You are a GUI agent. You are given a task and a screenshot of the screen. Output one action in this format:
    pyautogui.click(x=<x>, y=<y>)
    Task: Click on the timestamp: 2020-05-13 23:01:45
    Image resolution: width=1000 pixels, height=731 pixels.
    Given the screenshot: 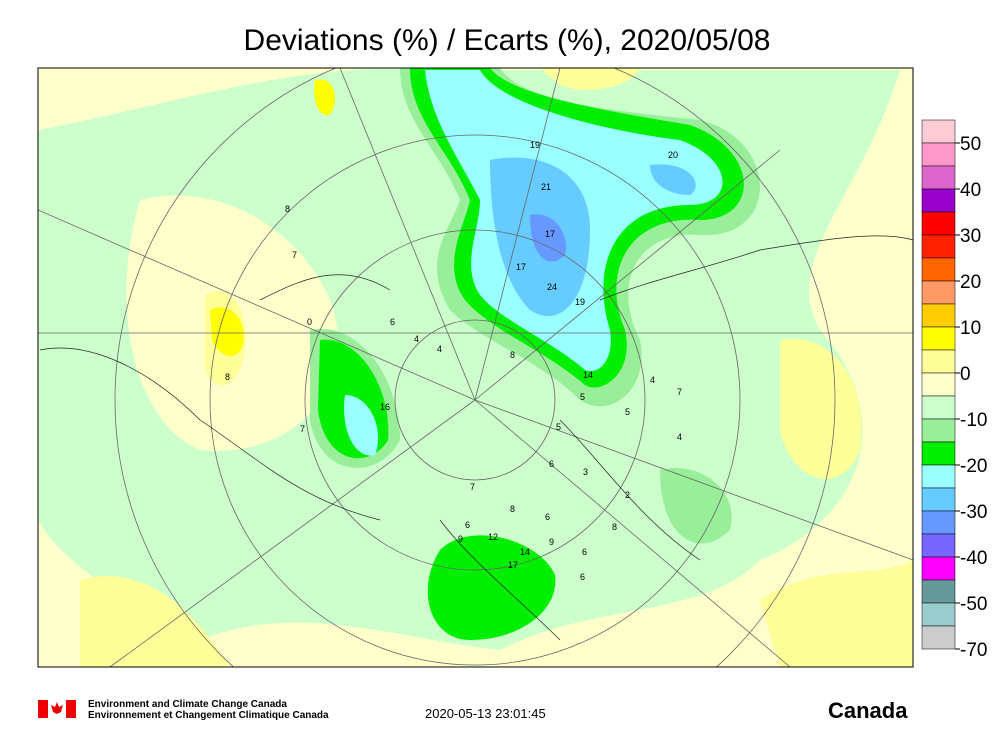 What is the action you would take?
    pyautogui.click(x=485, y=713)
    